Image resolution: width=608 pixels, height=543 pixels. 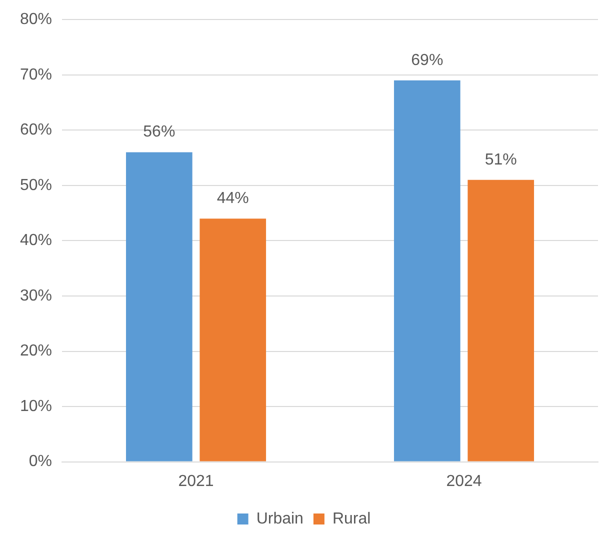 What do you see at coordinates (351, 519) in the screenshot?
I see `legend-label: Rural` at bounding box center [351, 519].